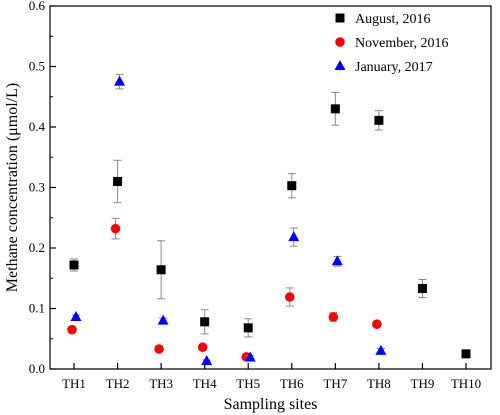 The width and height of the screenshot is (500, 415). What do you see at coordinates (37, 187) in the screenshot?
I see `y-tick-label: 0.3` at bounding box center [37, 187].